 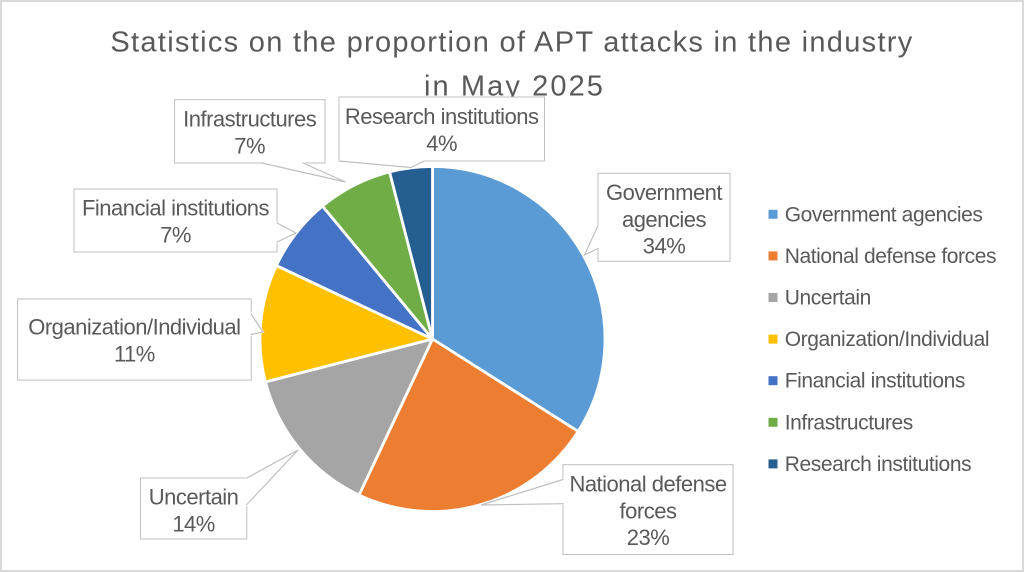 What do you see at coordinates (648, 510) in the screenshot?
I see `svg-text: forces` at bounding box center [648, 510].